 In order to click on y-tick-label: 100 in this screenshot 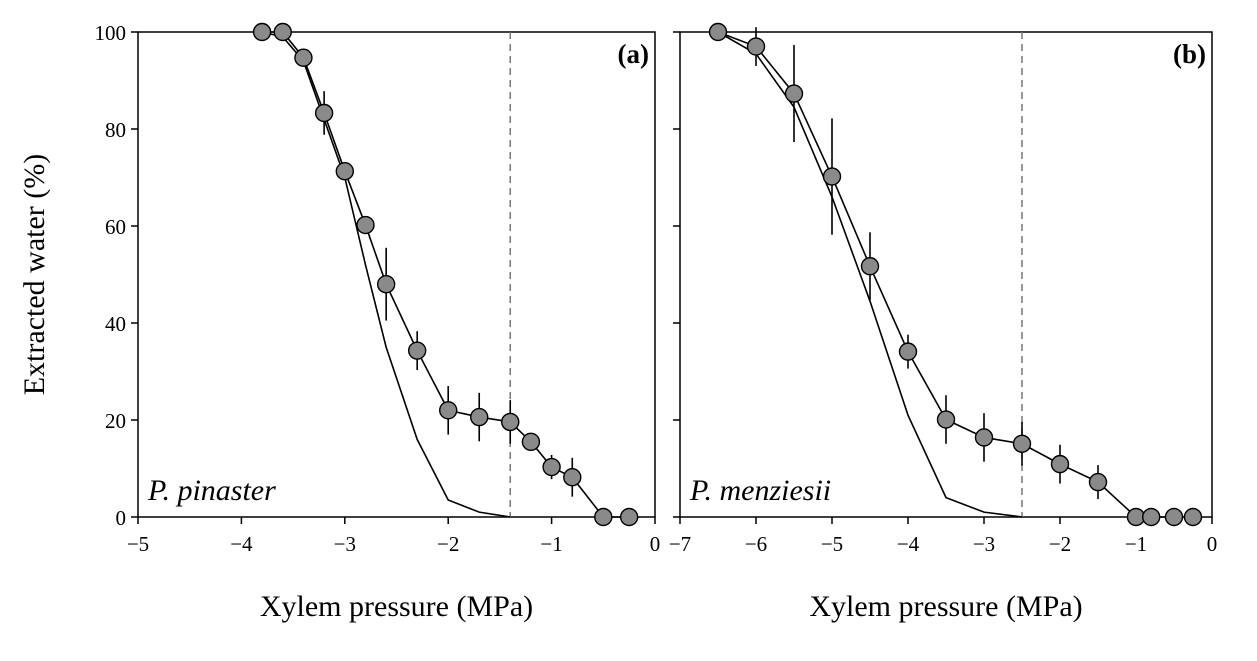, I will do `click(111, 33)`.